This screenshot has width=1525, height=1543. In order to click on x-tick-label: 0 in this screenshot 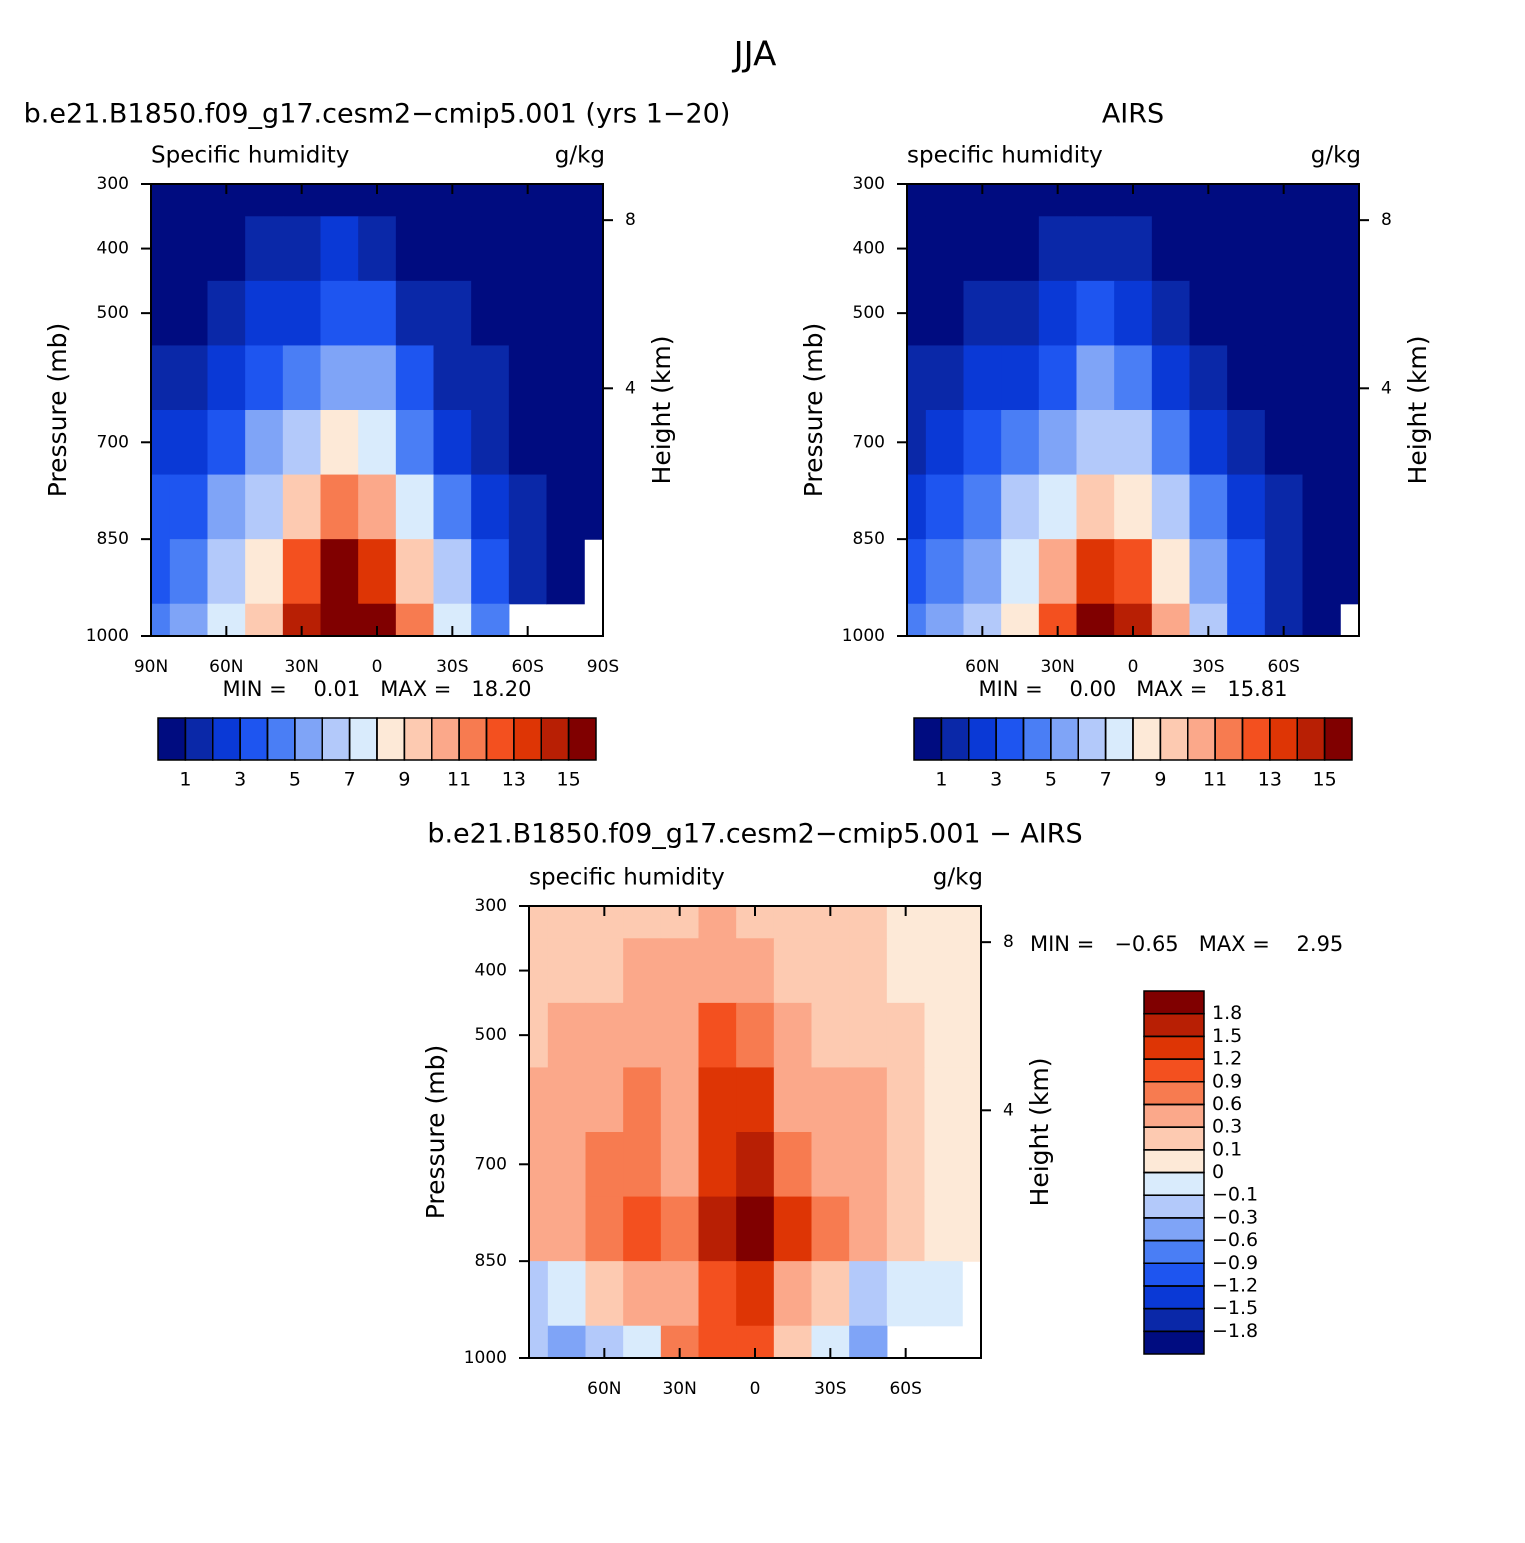, I will do `click(755, 1389)`.